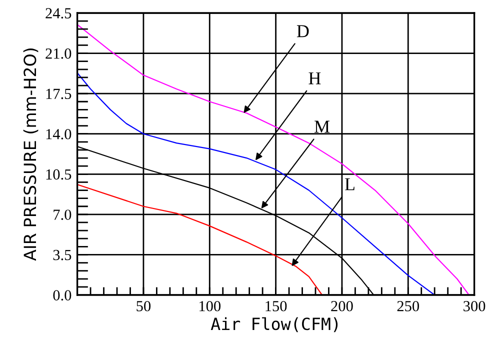 The height and width of the screenshot is (342, 489). Describe the element at coordinates (322, 126) in the screenshot. I see `annotation: M` at that location.